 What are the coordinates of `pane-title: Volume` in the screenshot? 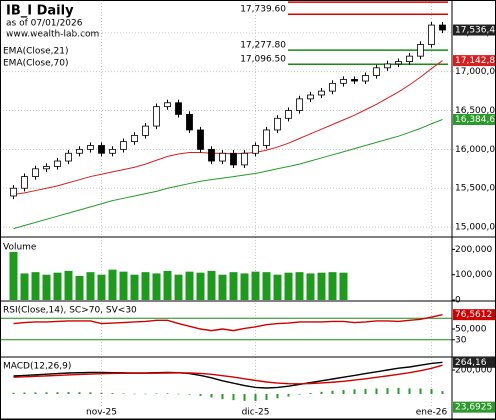 It's located at (20, 248).